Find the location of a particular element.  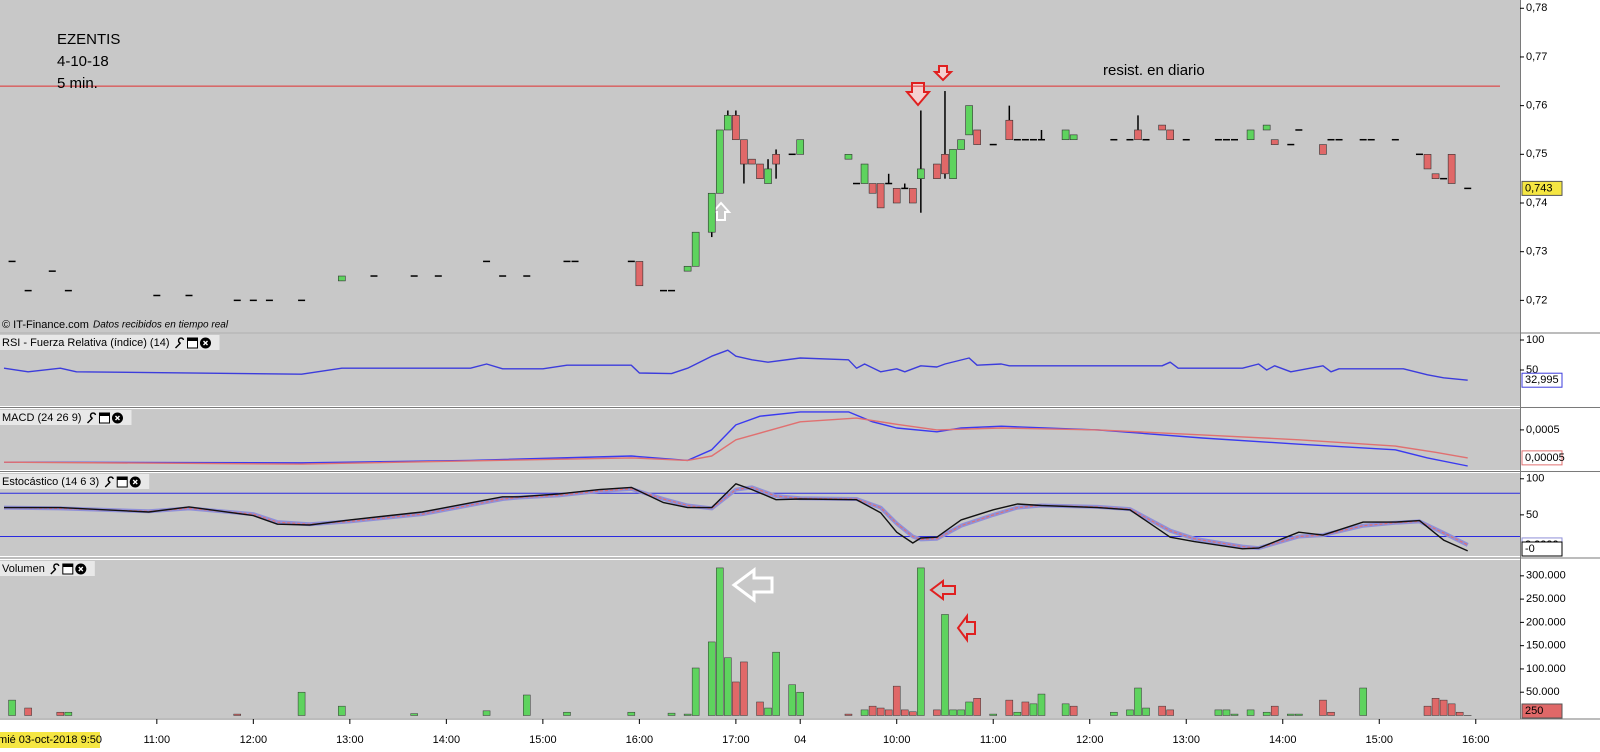

y-tick-label: 0,77 is located at coordinates (1536, 57).